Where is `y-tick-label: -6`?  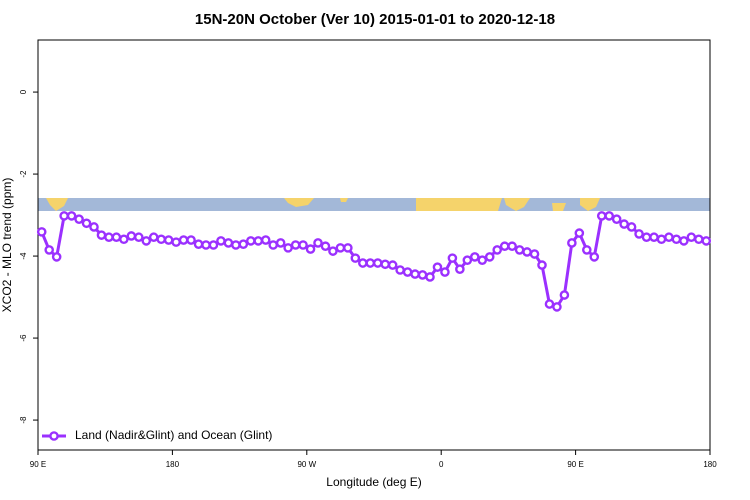 y-tick-label: -6 is located at coordinates (23, 338).